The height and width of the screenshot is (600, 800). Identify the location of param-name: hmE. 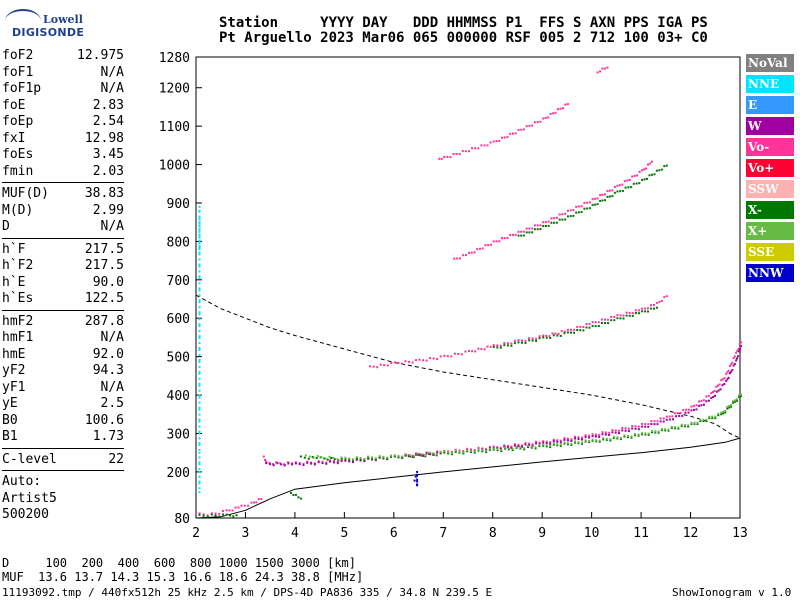
(14, 354).